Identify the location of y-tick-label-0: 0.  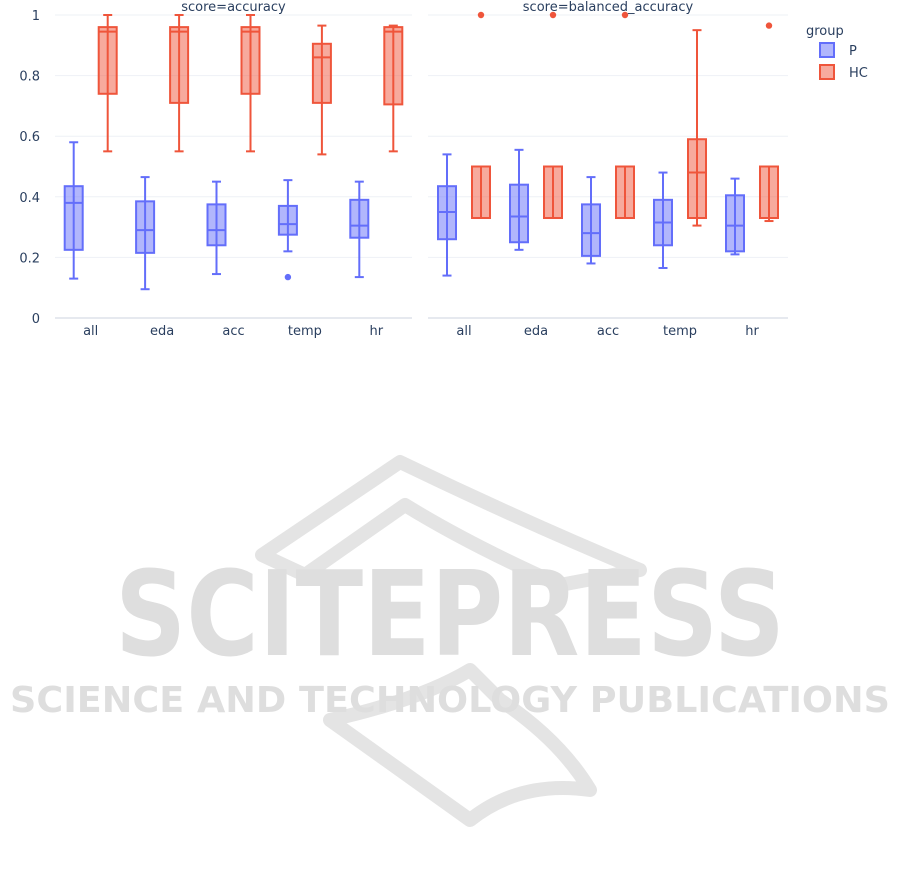
(36, 319).